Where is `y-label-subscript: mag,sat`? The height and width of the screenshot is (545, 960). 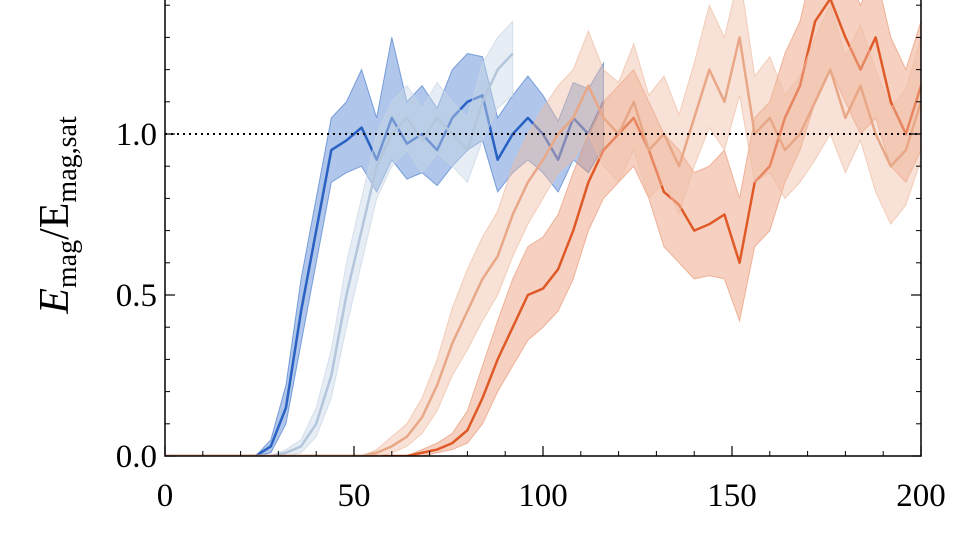
y-label-subscript: mag,sat is located at coordinates (67, 159).